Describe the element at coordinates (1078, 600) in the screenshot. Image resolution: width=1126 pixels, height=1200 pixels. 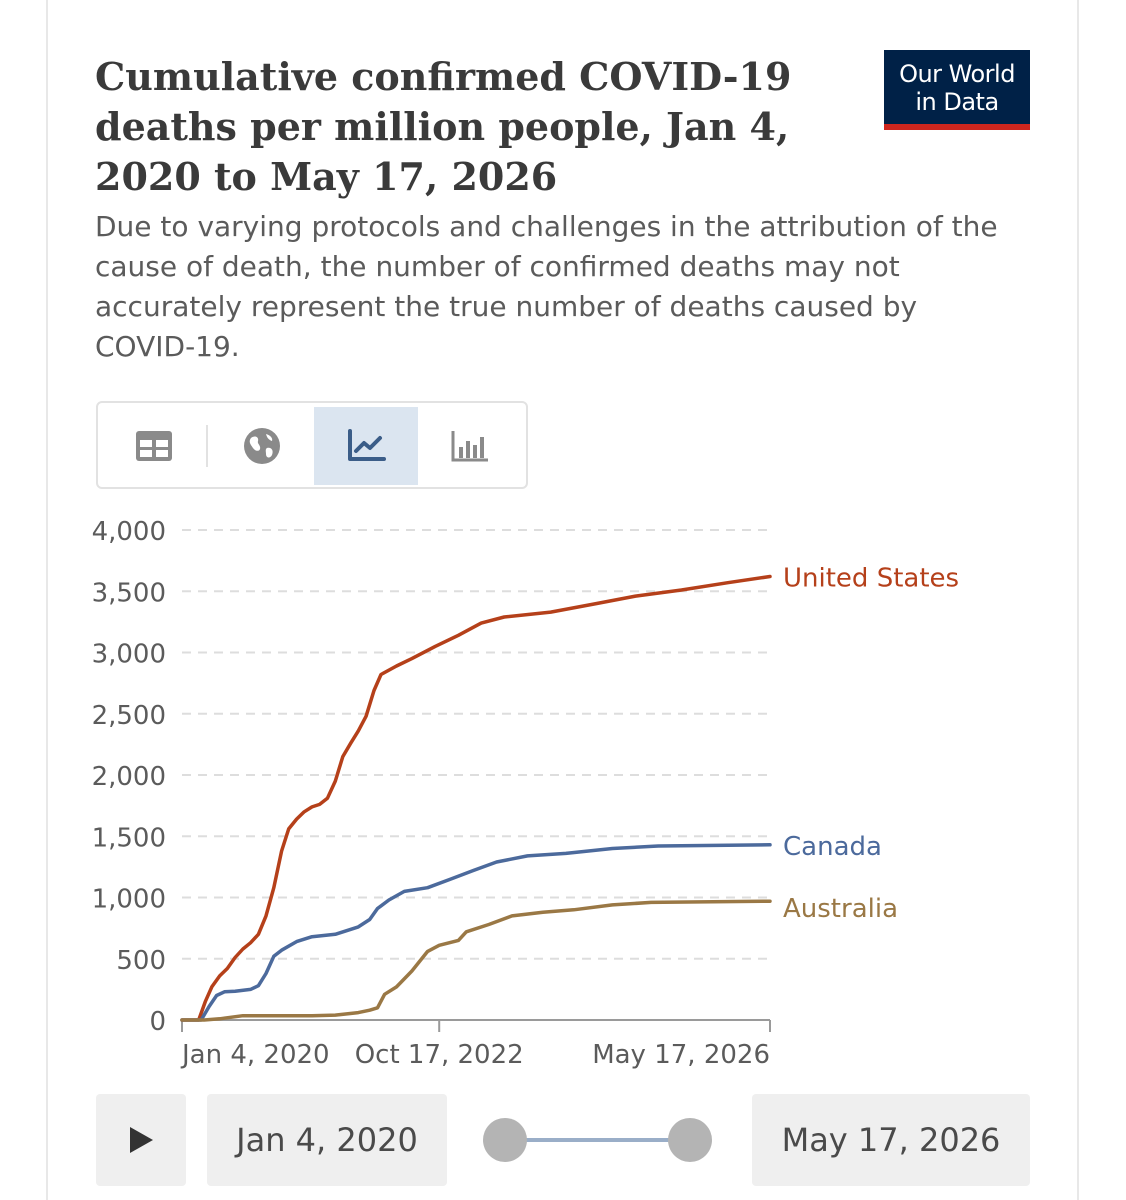
I see `card-border-right` at that location.